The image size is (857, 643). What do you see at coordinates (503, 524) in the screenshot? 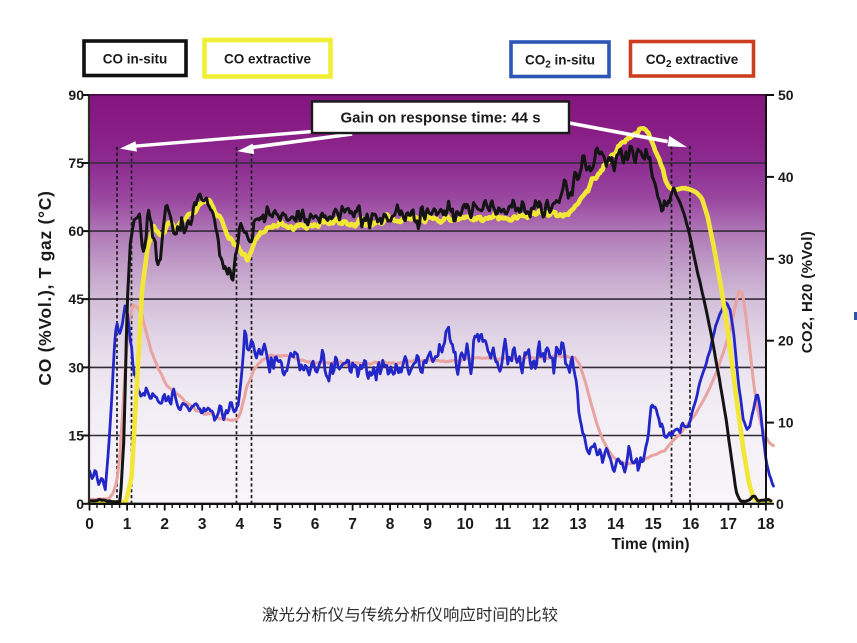
I see `svg-text: 11` at bounding box center [503, 524].